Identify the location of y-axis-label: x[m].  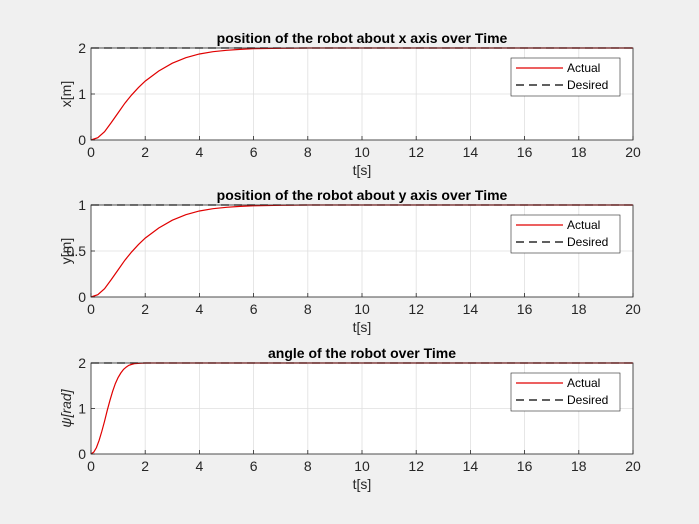
(66, 94).